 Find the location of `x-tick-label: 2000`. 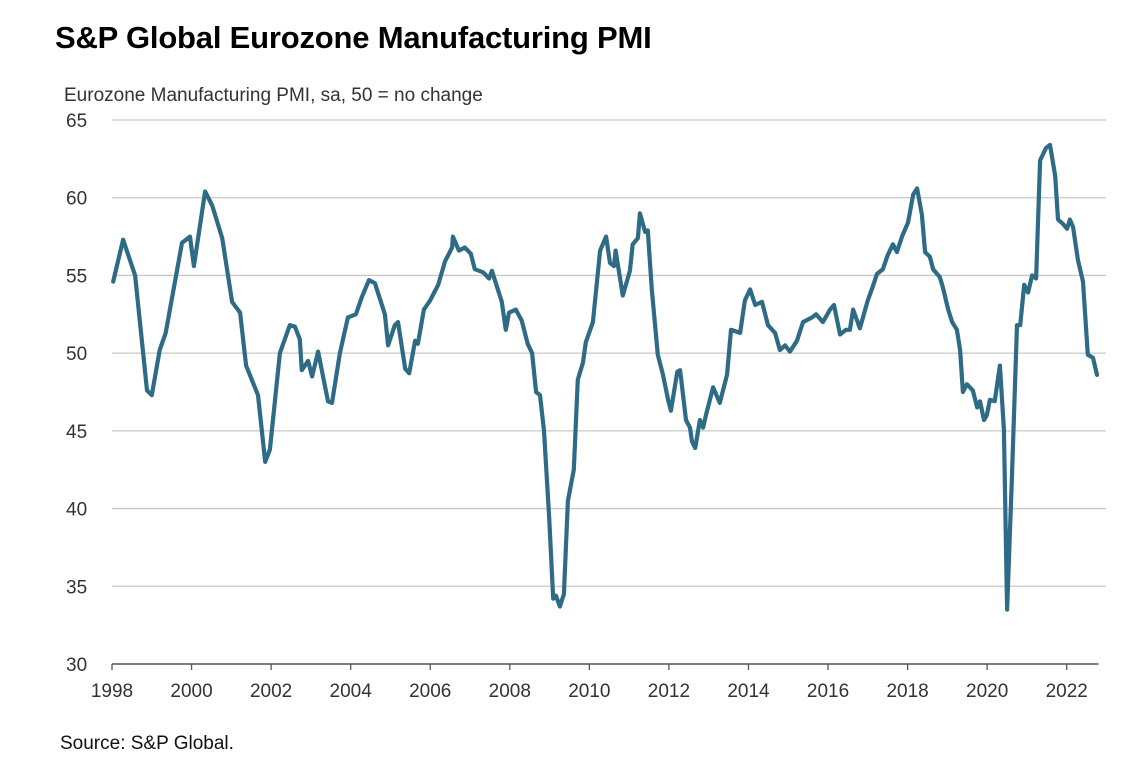

x-tick-label: 2000 is located at coordinates (191, 691).